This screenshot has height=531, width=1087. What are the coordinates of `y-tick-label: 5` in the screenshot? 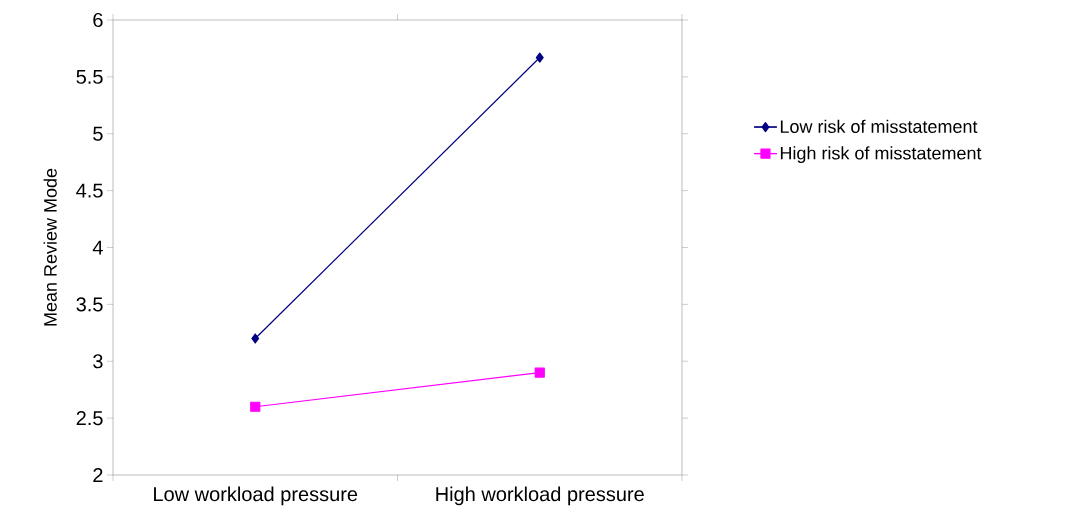 It's located at (98, 133).